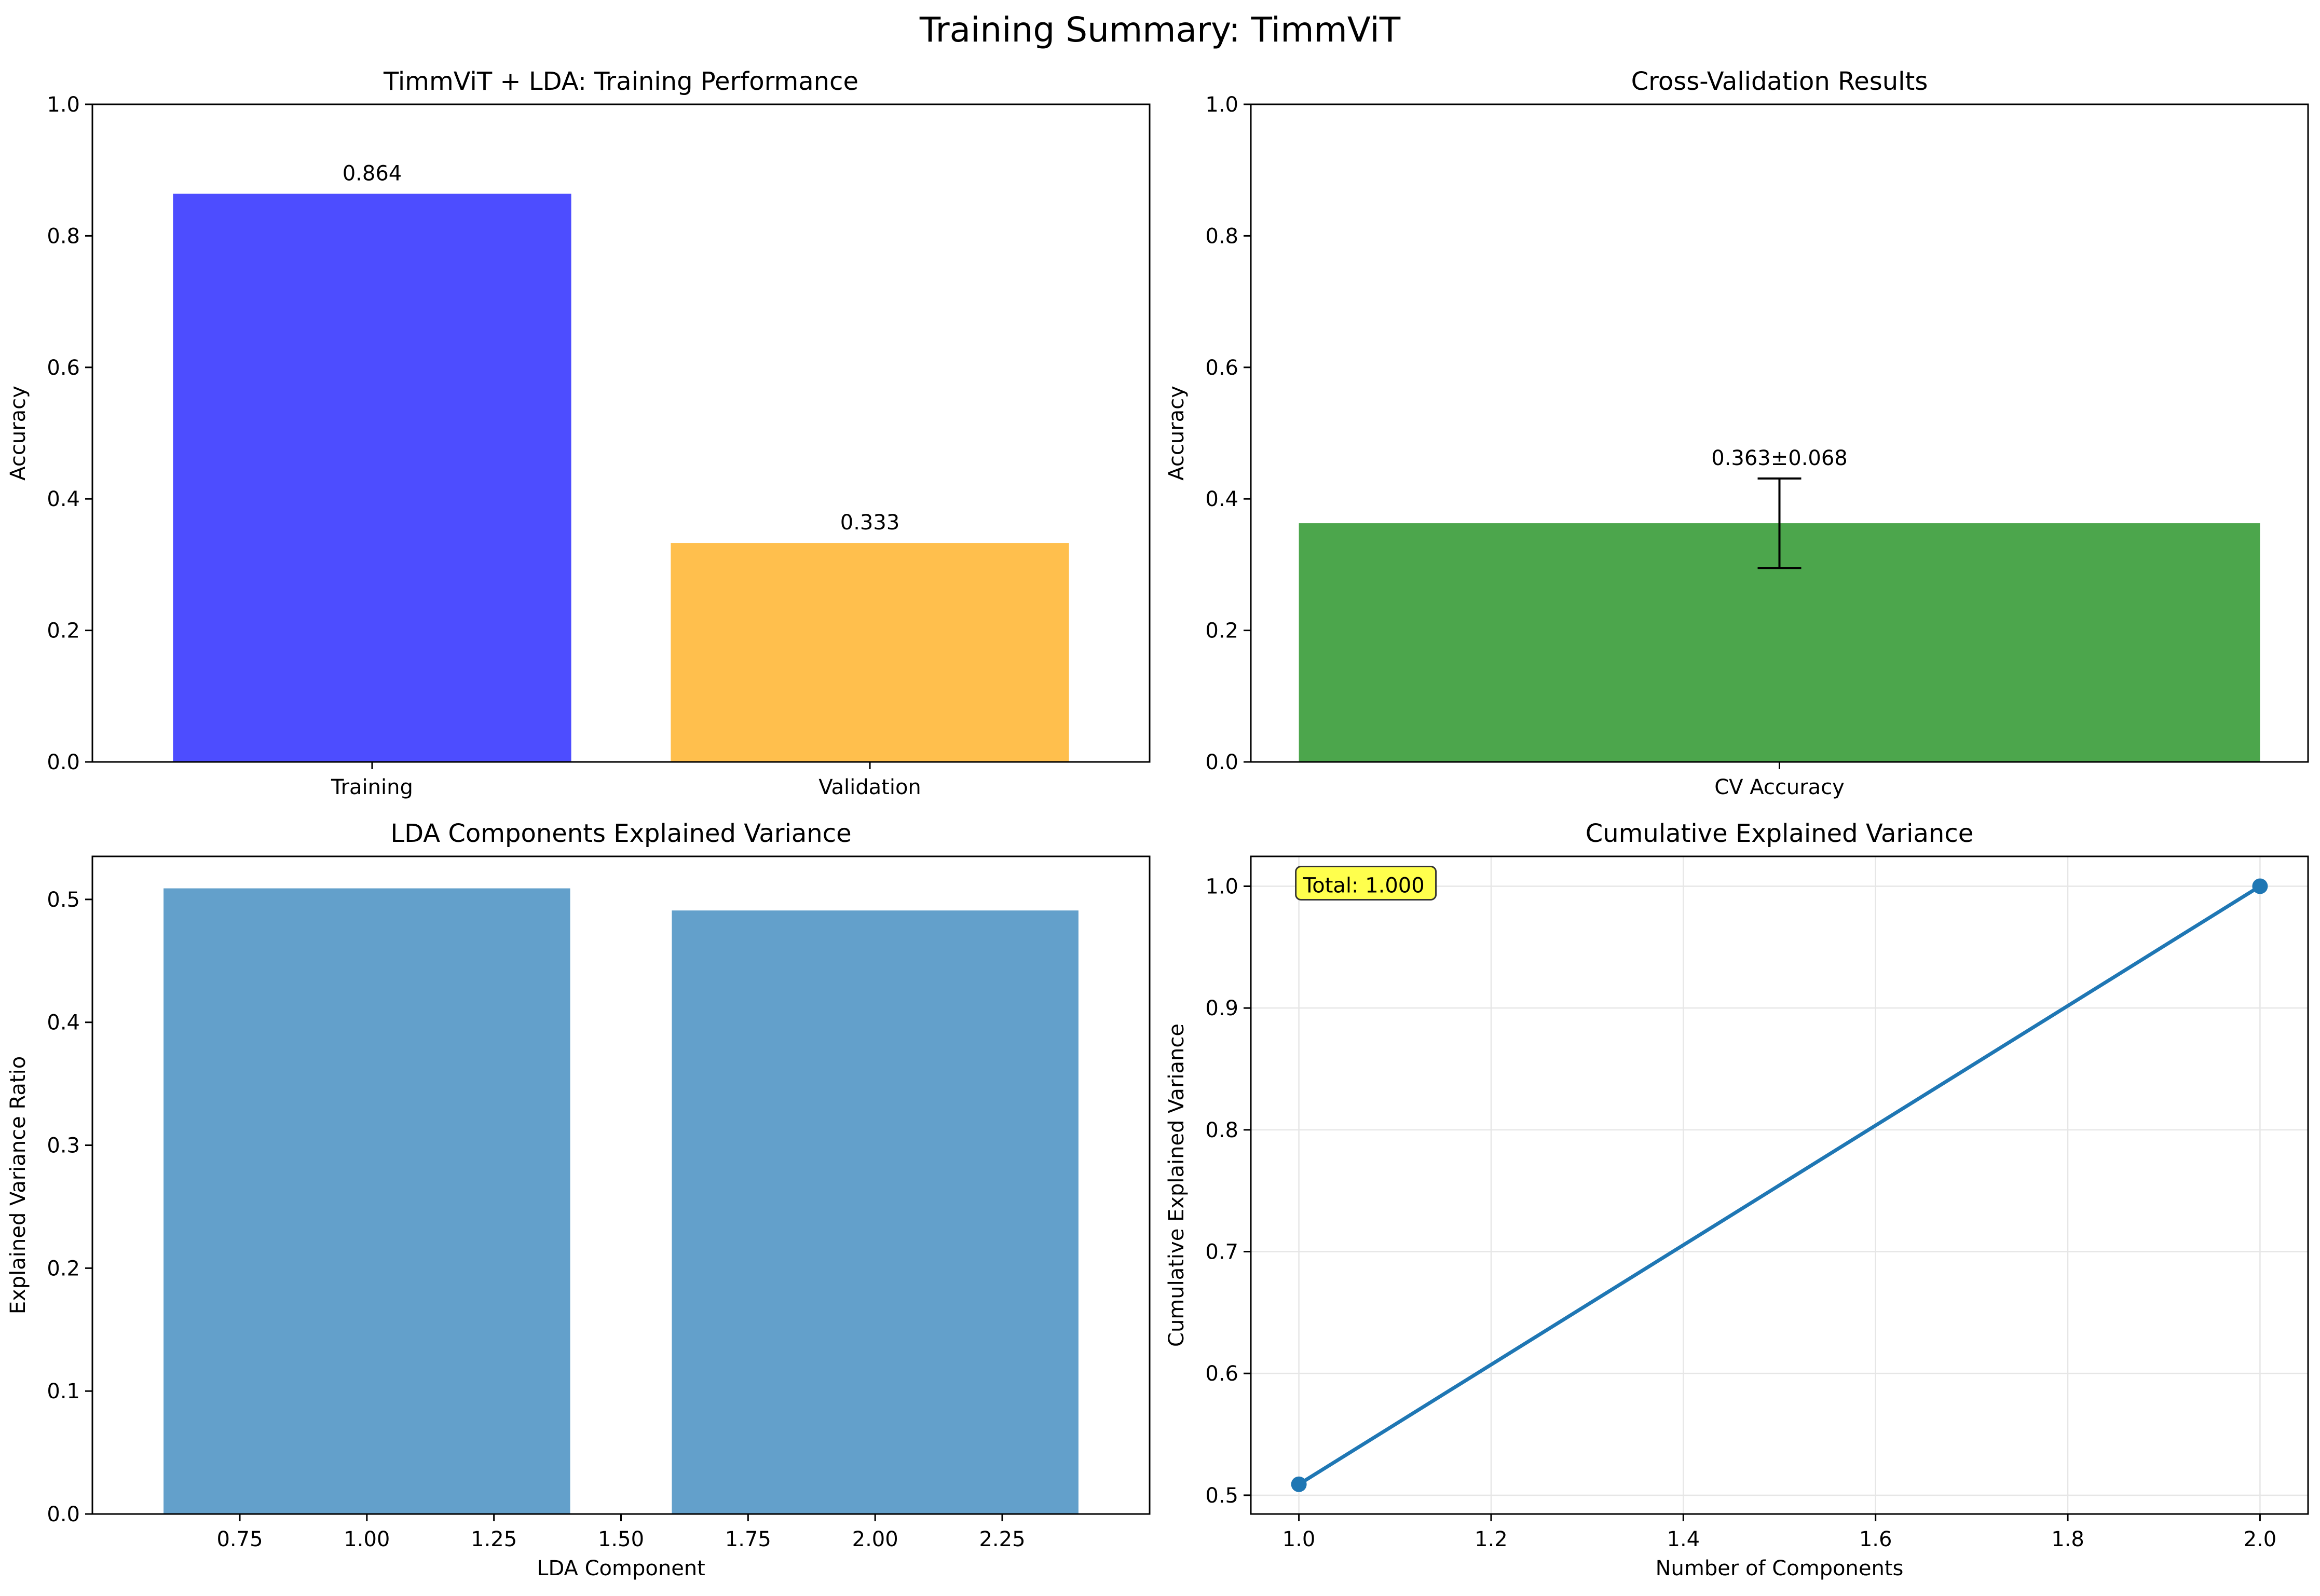  I want to click on x-tick-label: CV Accuracy, so click(1779, 787).